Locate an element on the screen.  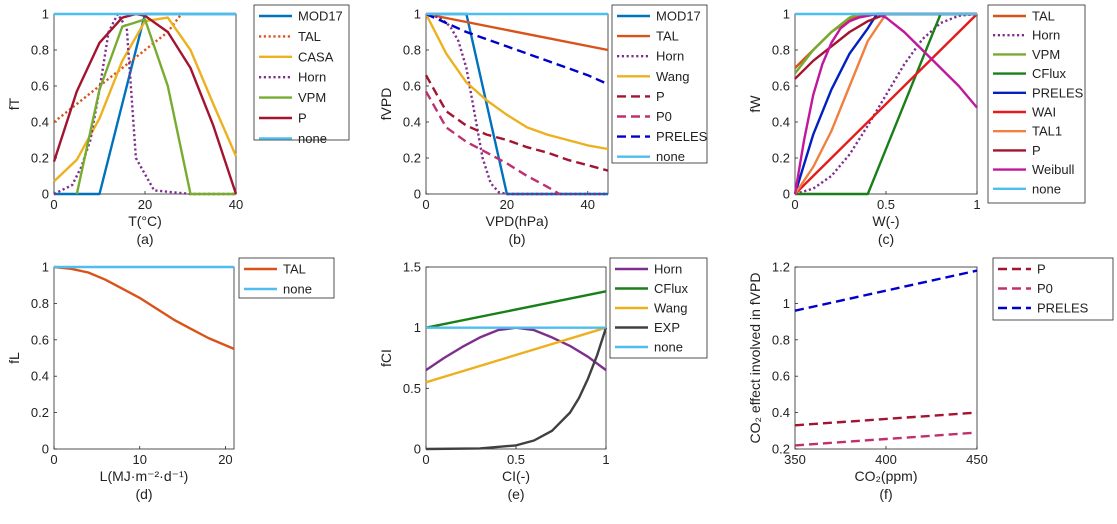
series-line-tal is located at coordinates (517, 32).